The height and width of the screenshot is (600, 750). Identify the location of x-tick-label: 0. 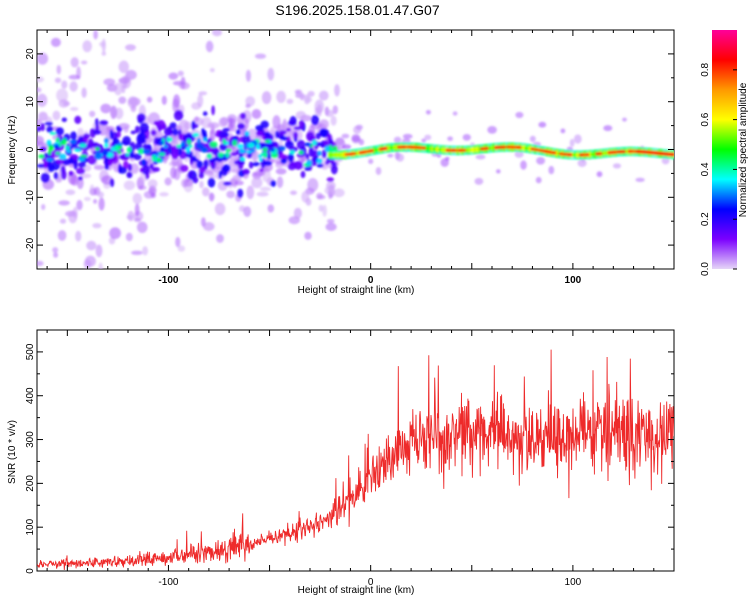
(371, 582).